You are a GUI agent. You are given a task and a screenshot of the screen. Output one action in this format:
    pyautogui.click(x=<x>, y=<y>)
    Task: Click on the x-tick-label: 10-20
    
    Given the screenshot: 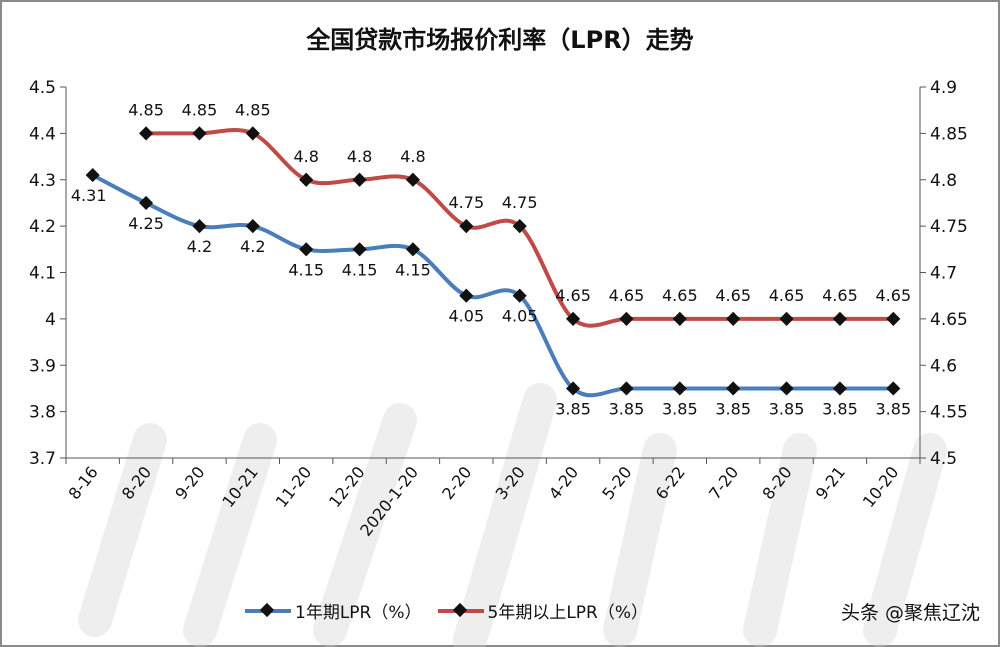 What is the action you would take?
    pyautogui.click(x=881, y=487)
    